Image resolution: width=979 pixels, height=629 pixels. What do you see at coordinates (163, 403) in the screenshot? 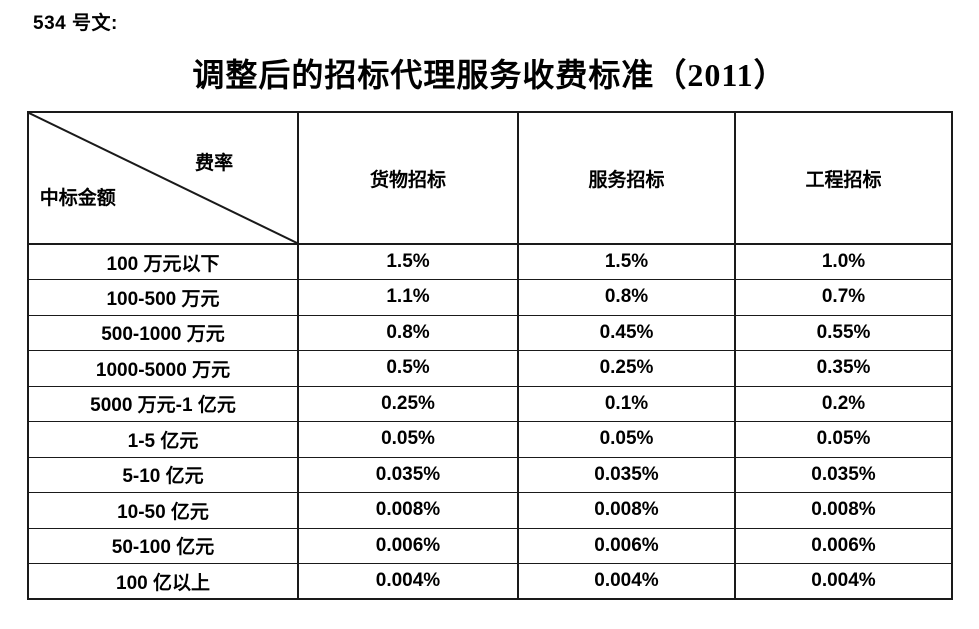
I see `row-label: 5000 万元-1 亿元` at bounding box center [163, 403].